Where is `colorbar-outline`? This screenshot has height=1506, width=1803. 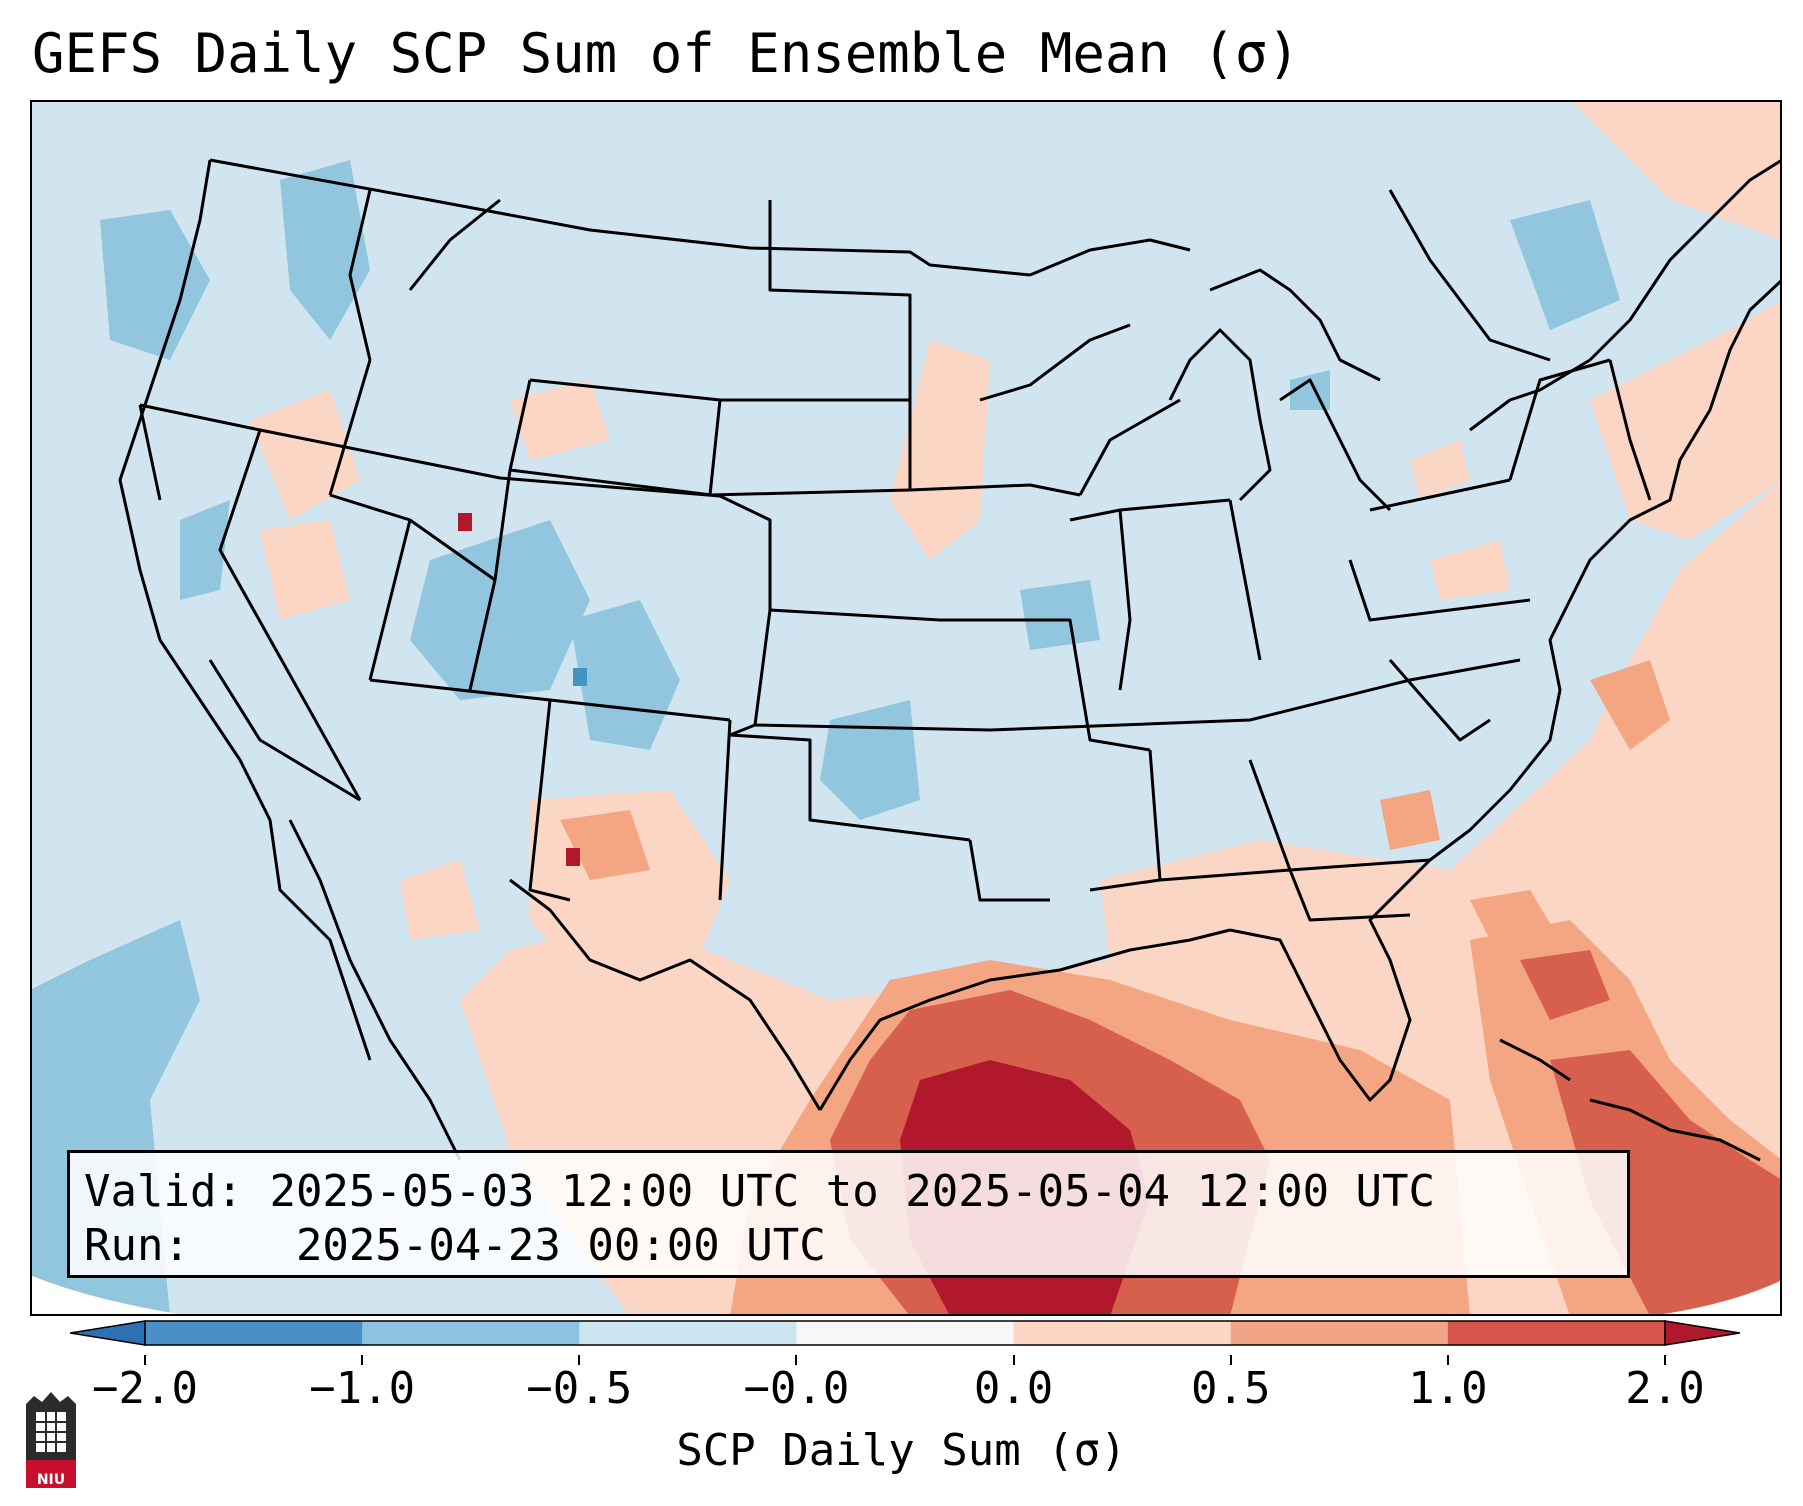 colorbar-outline is located at coordinates (905, 1333).